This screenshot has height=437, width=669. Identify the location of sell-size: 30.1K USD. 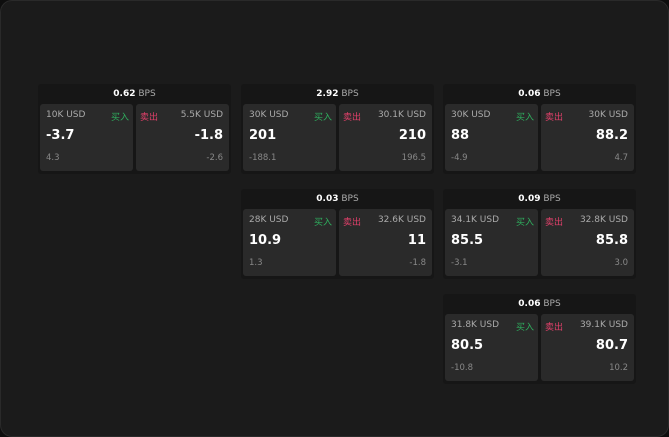
(401, 115).